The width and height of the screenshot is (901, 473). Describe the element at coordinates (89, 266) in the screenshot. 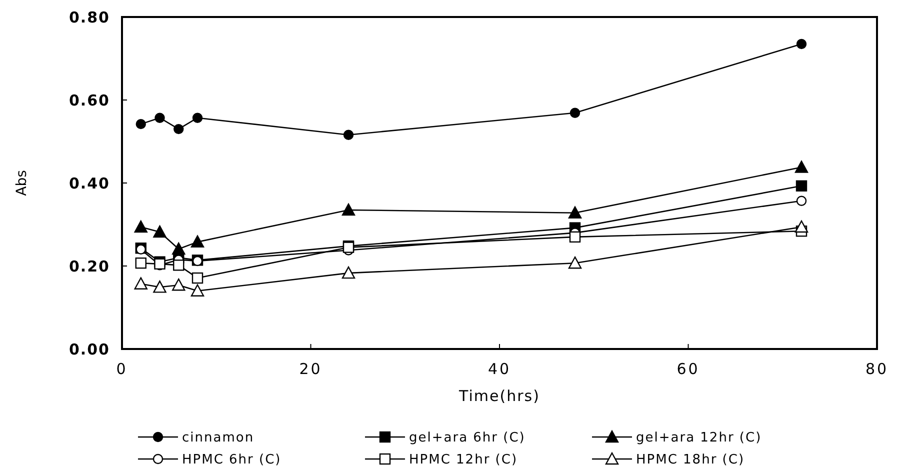

I see `y-tick-label: 0.20` at that location.